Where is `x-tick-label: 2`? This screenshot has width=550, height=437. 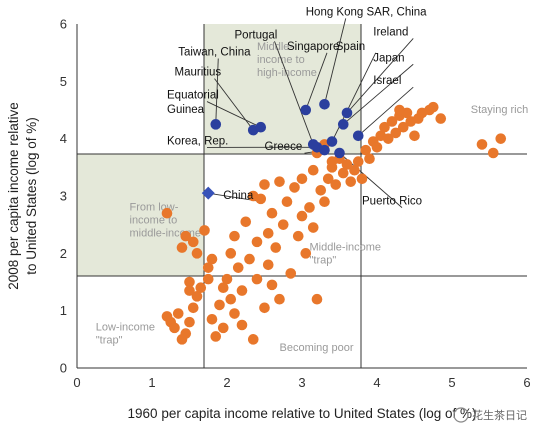
x-tick-label: 2 is located at coordinates (226, 382).